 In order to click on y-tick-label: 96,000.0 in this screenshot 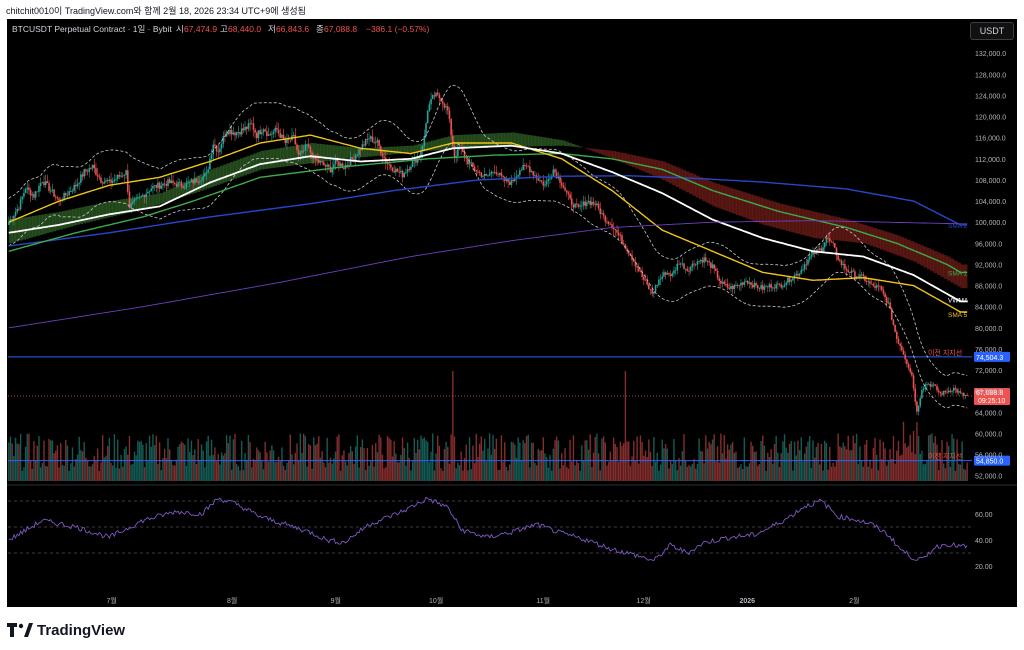, I will do `click(988, 244)`.